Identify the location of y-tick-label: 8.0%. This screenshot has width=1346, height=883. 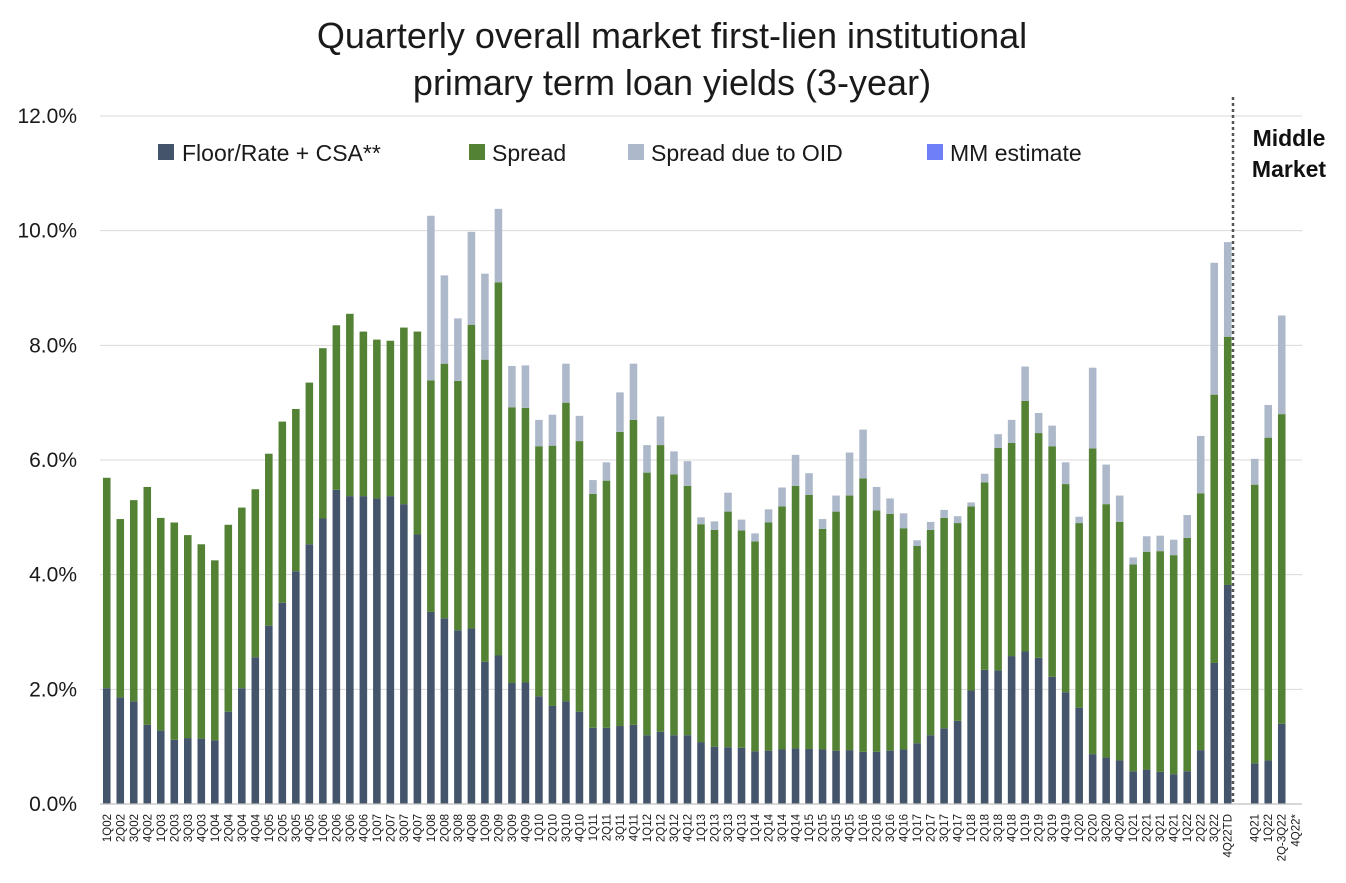
(53, 345).